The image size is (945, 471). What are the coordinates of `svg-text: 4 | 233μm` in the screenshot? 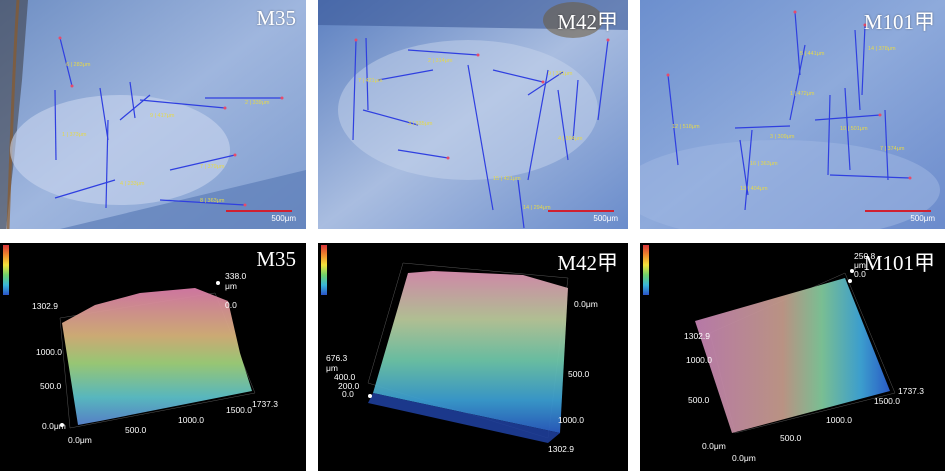 It's located at (132, 184).